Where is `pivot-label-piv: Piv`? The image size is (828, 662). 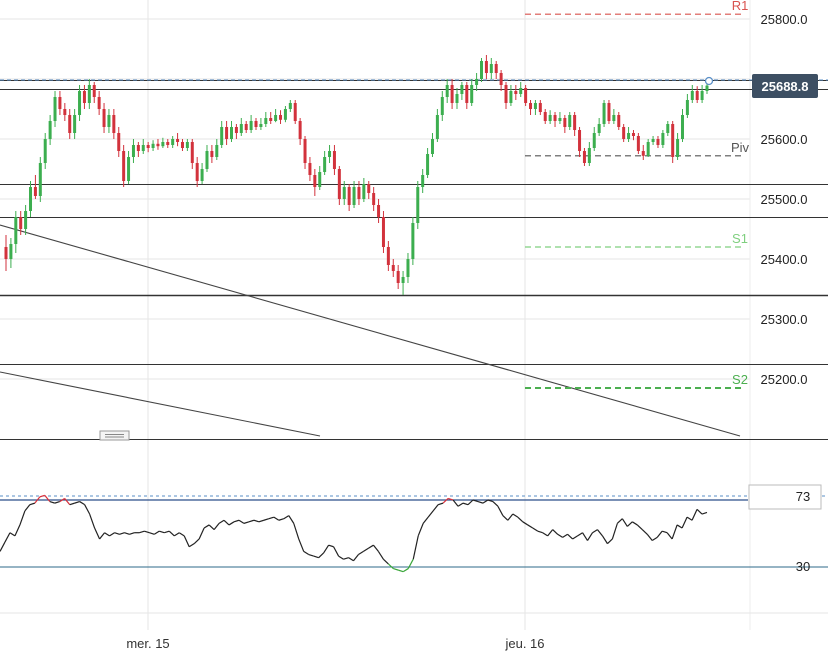
pivot-label-piv: Piv is located at coordinates (740, 147).